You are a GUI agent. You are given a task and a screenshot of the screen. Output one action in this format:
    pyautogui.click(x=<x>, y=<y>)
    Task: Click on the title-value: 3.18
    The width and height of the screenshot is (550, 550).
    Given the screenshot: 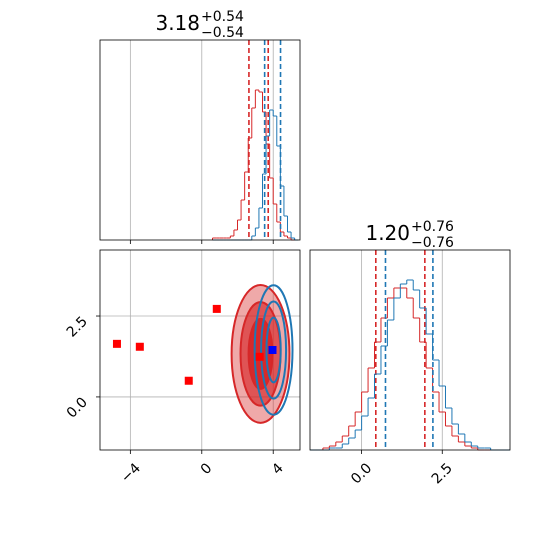 What is the action you would take?
    pyautogui.click(x=177, y=23)
    